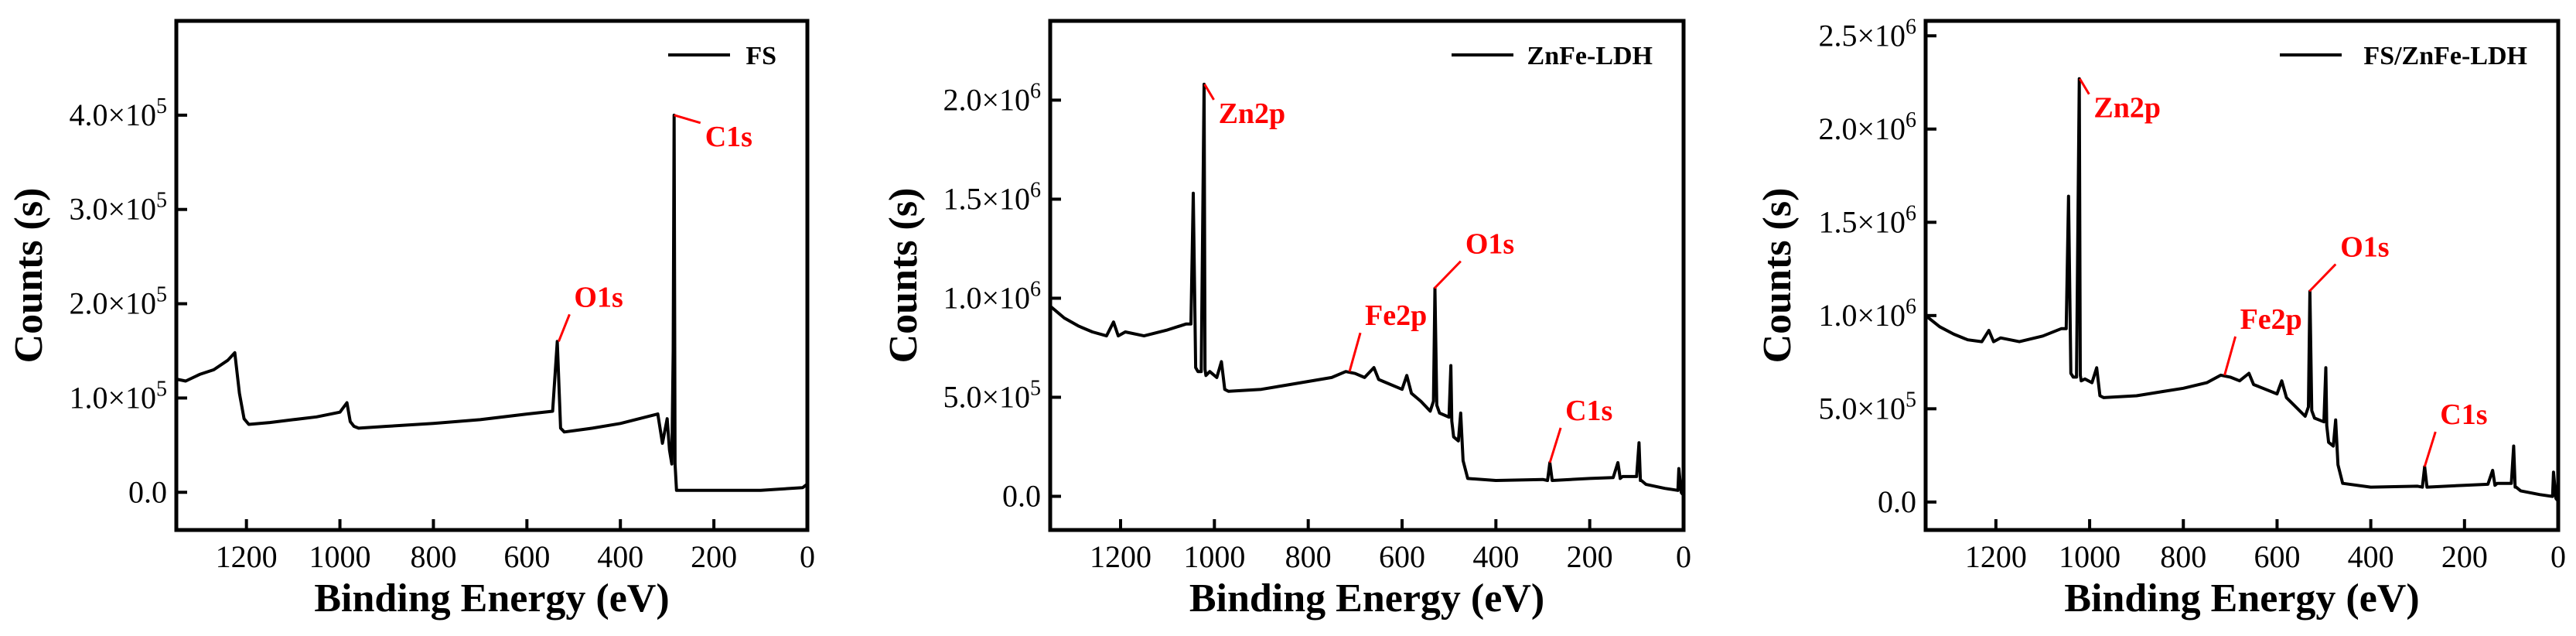 This screenshot has height=636, width=2576. What do you see at coordinates (761, 56) in the screenshot?
I see `legend-label: FS` at bounding box center [761, 56].